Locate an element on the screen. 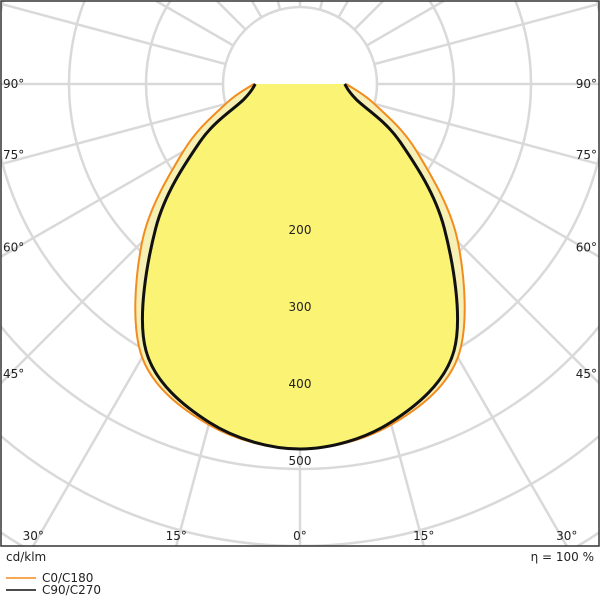  unit-label: cd/klm is located at coordinates (26, 557).